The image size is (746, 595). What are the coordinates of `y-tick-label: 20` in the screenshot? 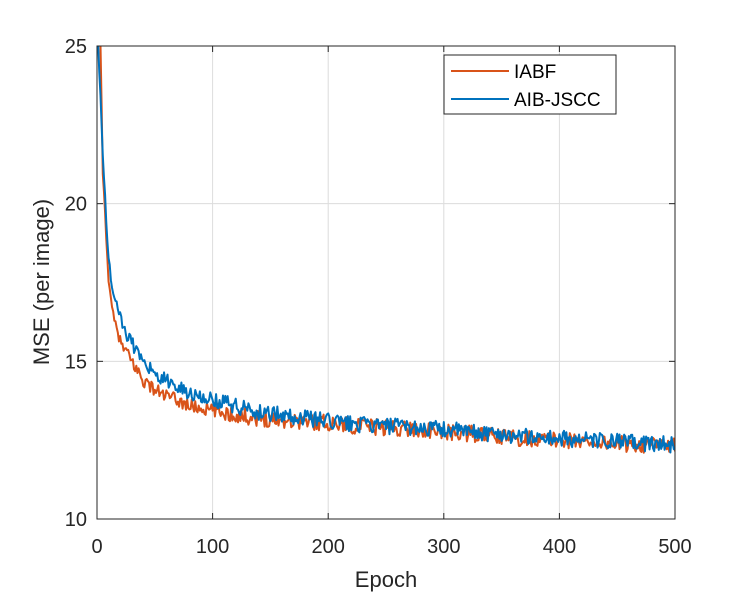 It's located at (76, 205).